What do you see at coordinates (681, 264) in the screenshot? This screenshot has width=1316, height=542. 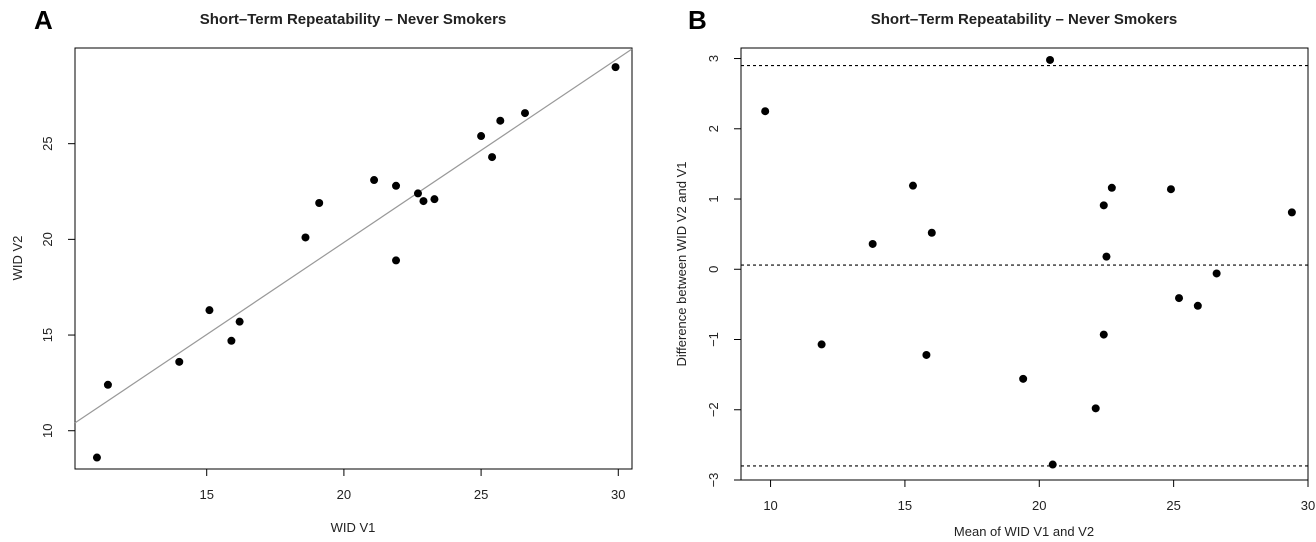 I see `y-axis-label-b: Difference between WID V2 and V1` at bounding box center [681, 264].